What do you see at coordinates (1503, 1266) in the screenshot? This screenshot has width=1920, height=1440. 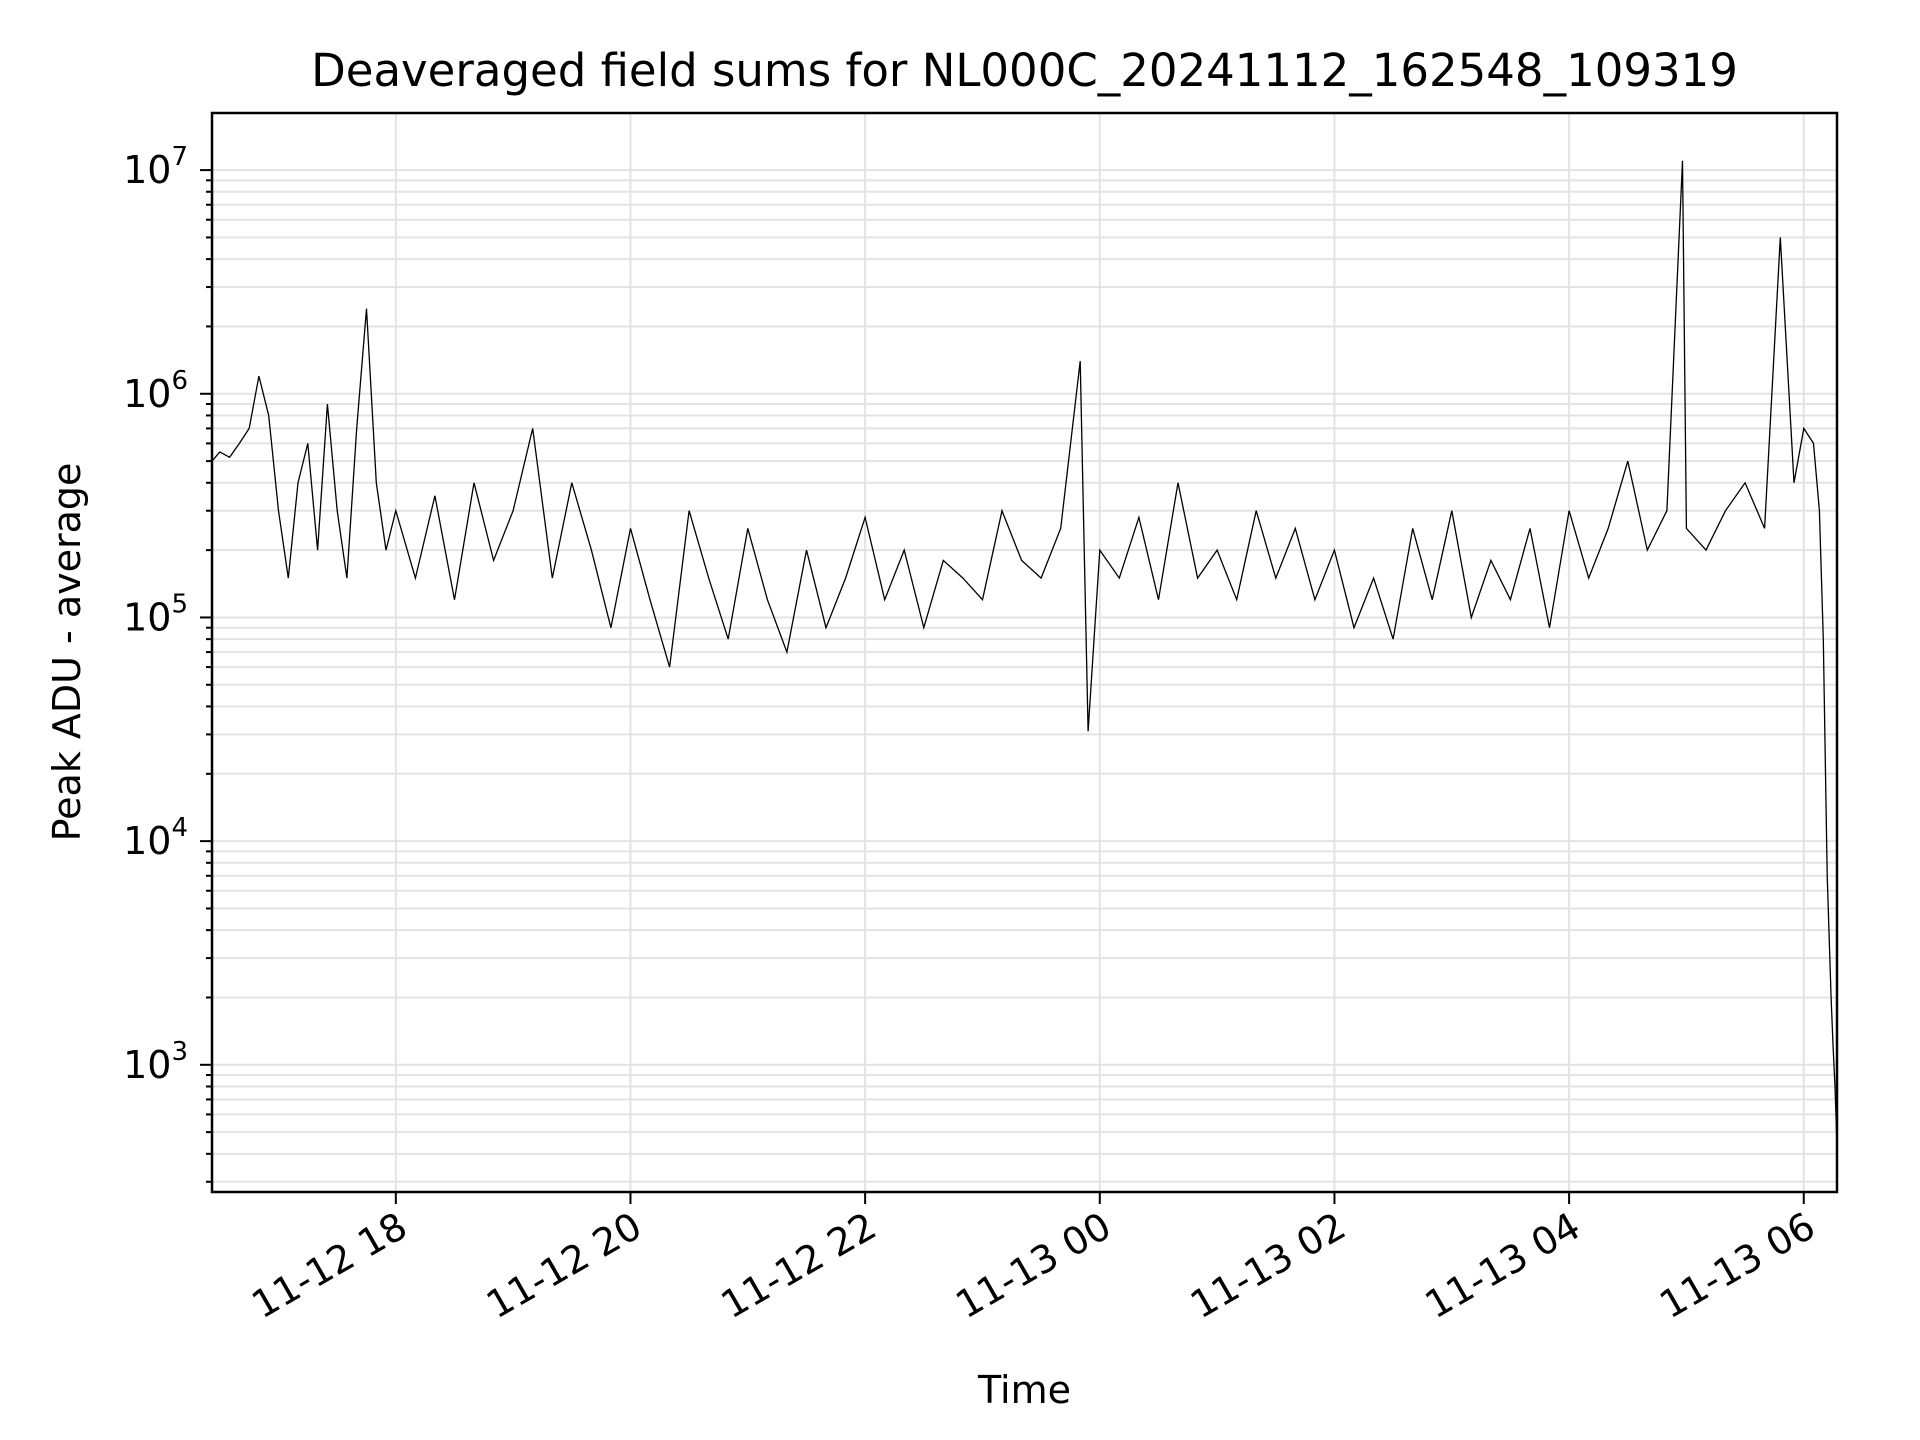 I see `x-tick-label: 11-13 04` at bounding box center [1503, 1266].